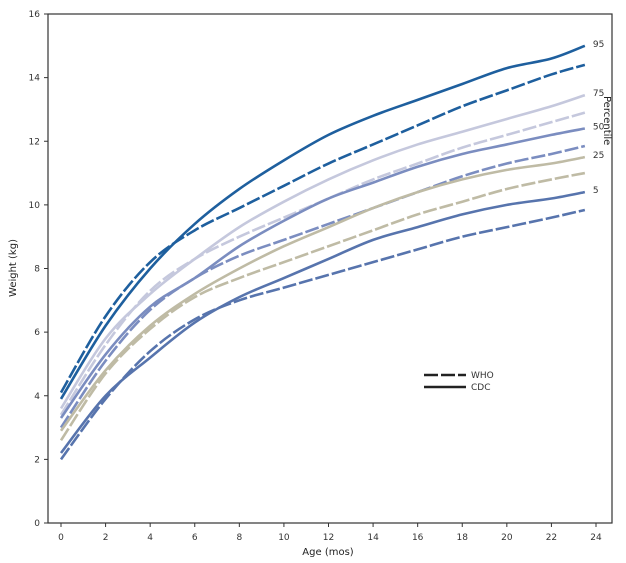 The height and width of the screenshot is (563, 626). I want to click on x-tick-label: 20, so click(507, 538).